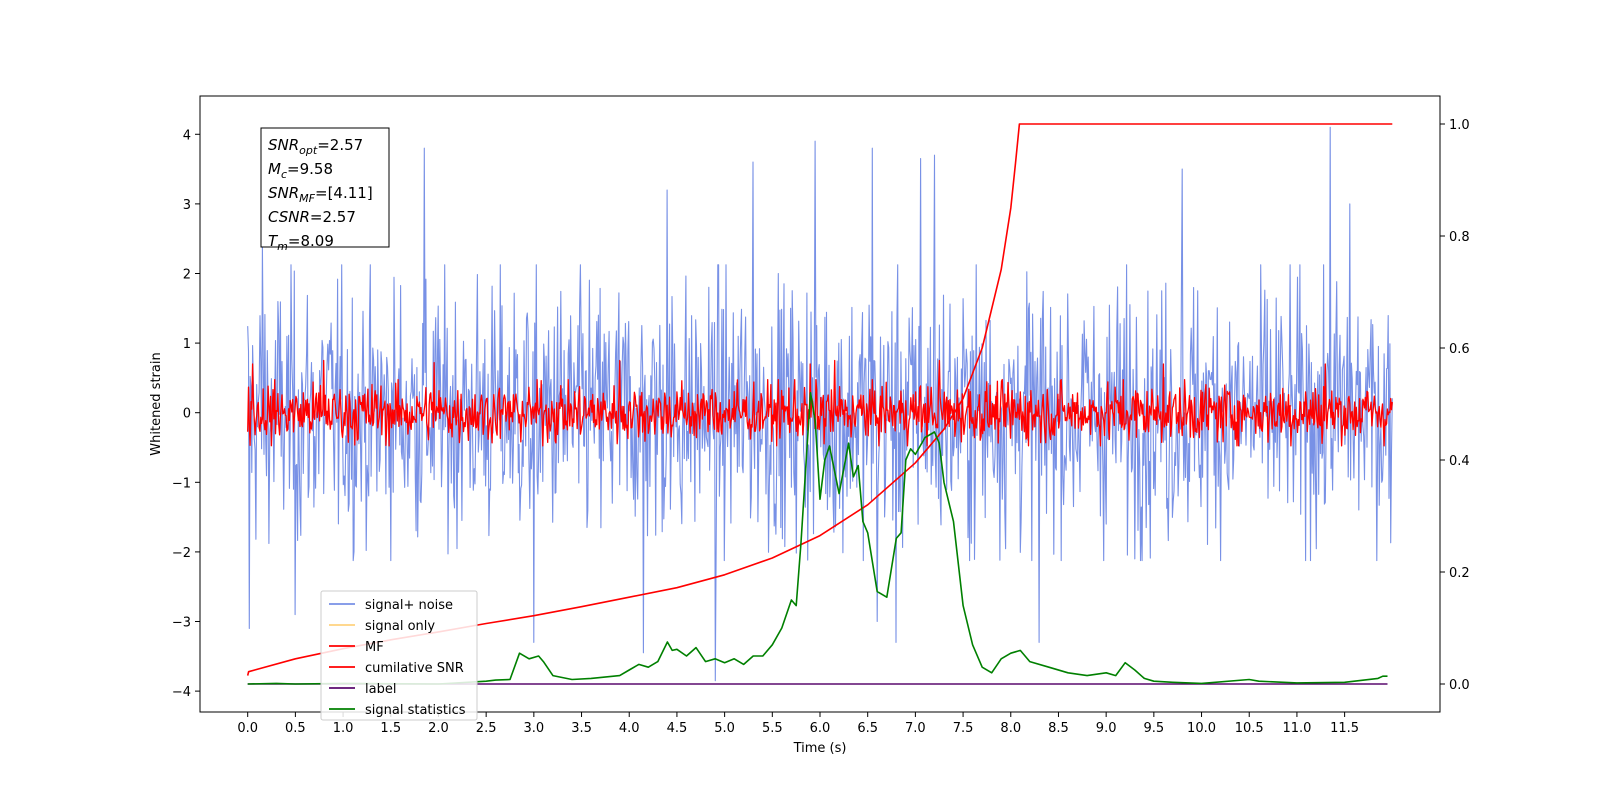 The image size is (1600, 800). Describe the element at coordinates (187, 135) in the screenshot. I see `y-tick-label-left: 4` at that location.